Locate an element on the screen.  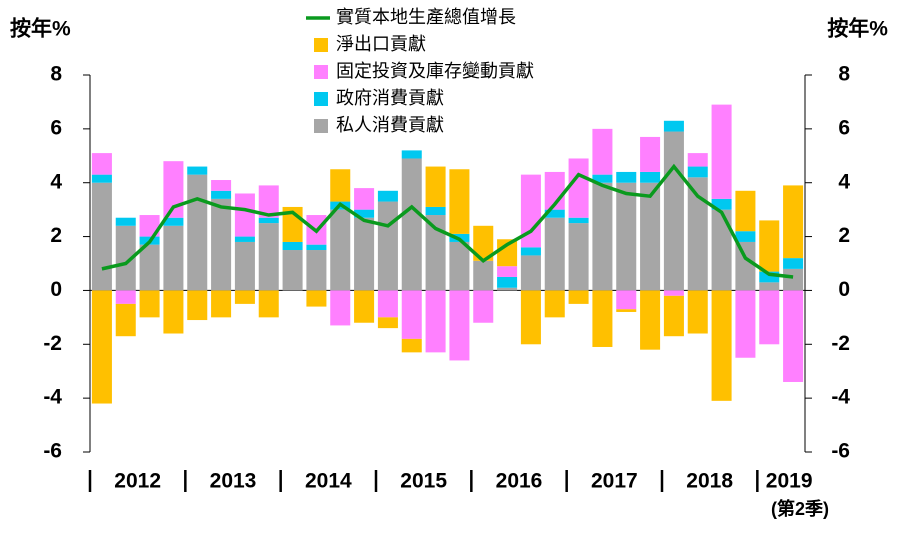
y2-tick-label: 2 is located at coordinates (844, 235).